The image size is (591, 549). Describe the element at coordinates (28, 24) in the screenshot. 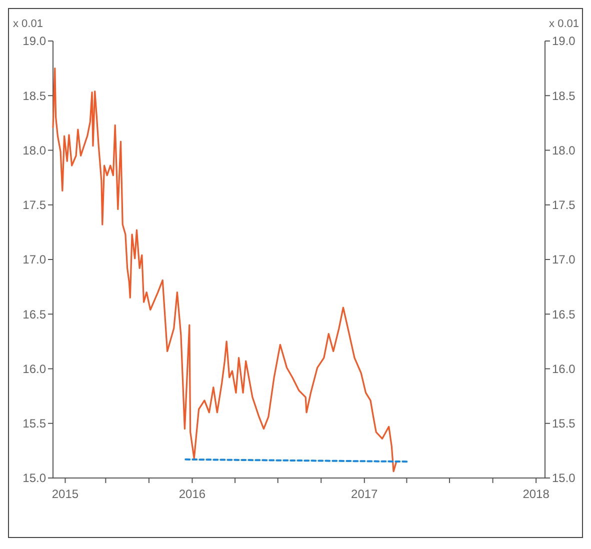

I see `y-axis-title: x 0.01` at that location.